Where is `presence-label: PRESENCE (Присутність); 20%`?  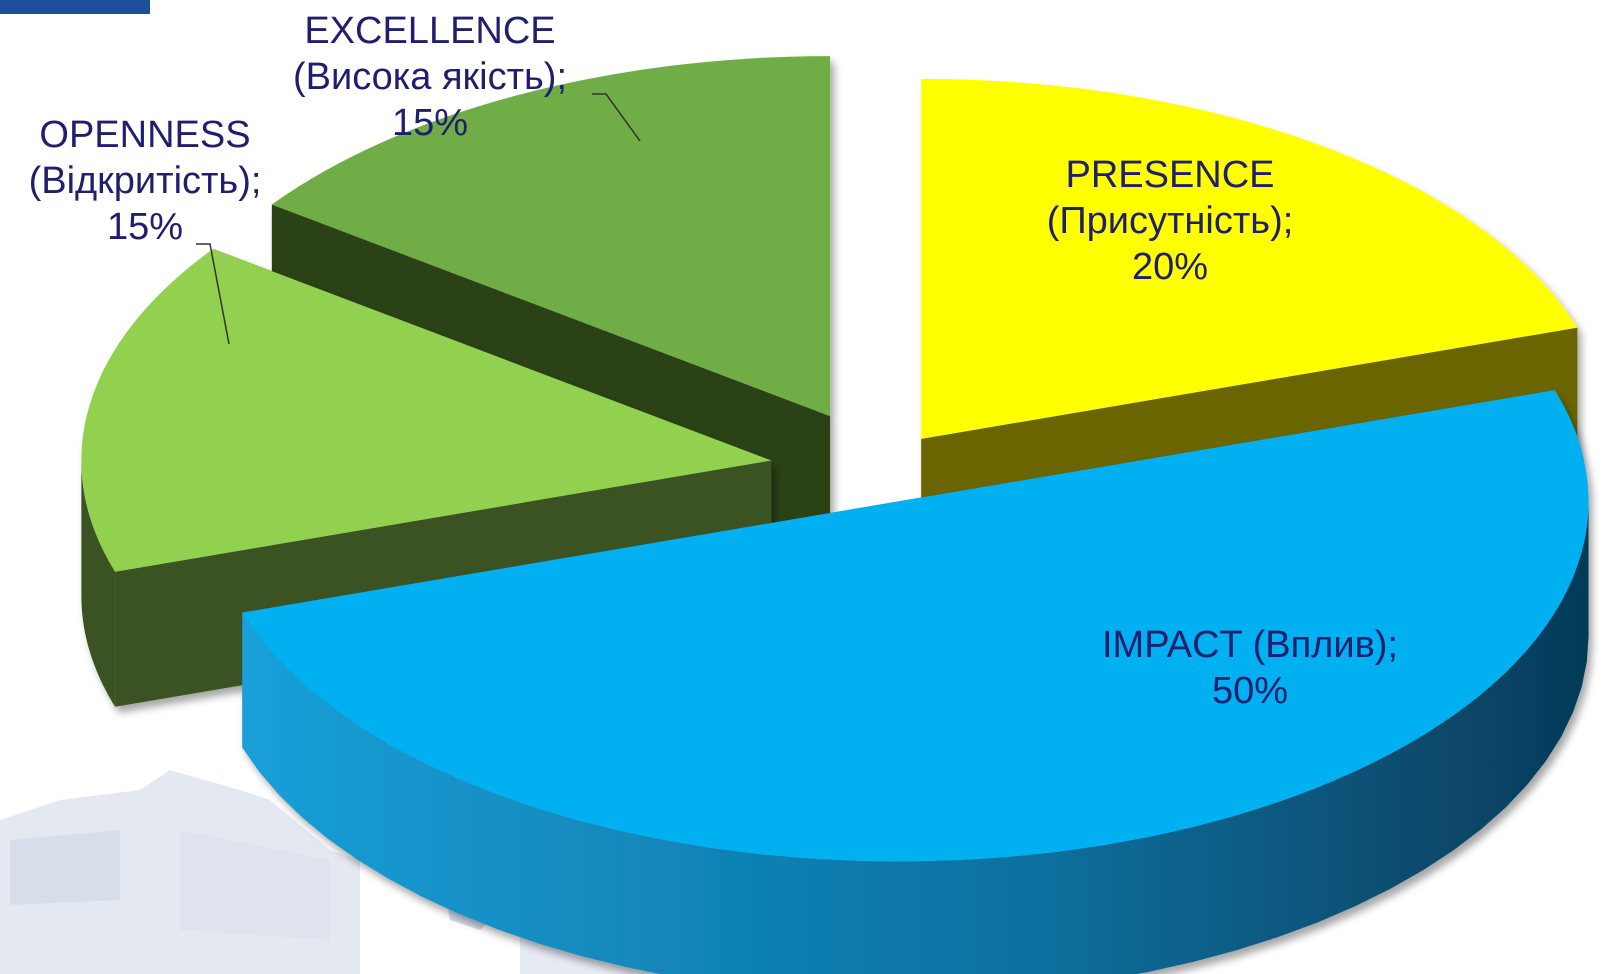
presence-label: PRESENCE (Присутність); 20% is located at coordinates (1170, 221).